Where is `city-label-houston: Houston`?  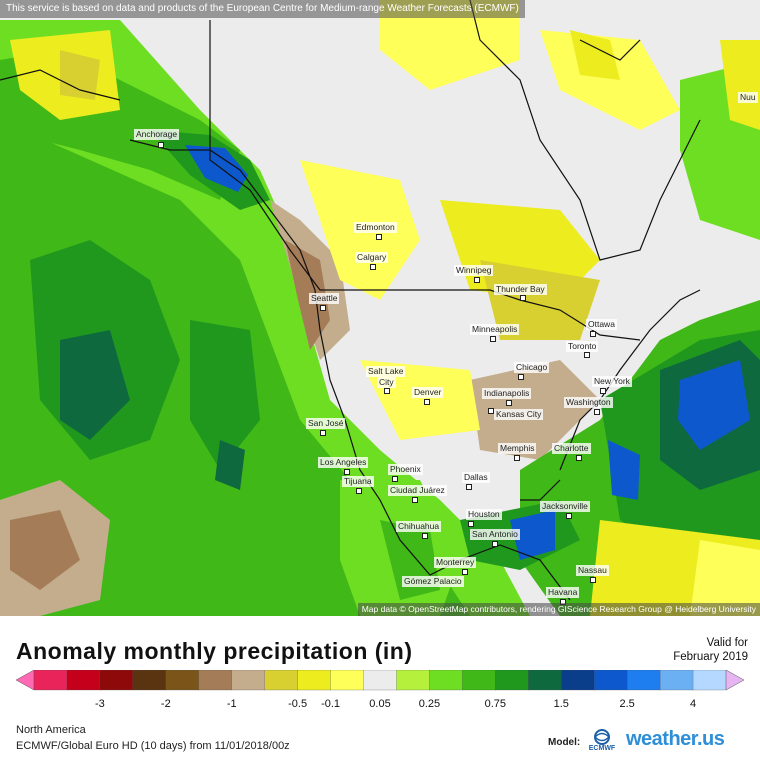 city-label-houston: Houston is located at coordinates (484, 514).